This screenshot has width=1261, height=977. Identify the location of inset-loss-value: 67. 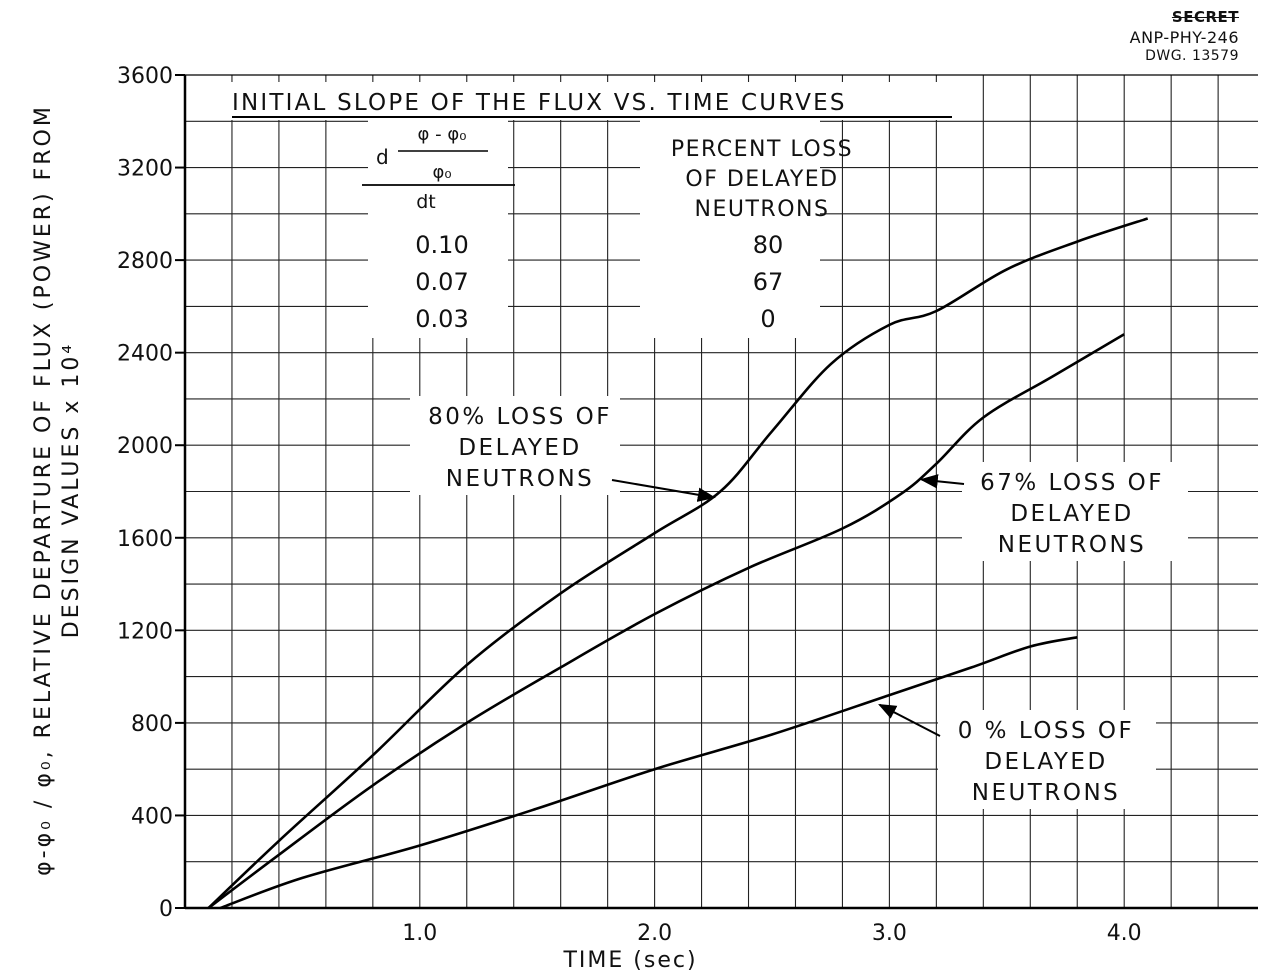
(768, 282).